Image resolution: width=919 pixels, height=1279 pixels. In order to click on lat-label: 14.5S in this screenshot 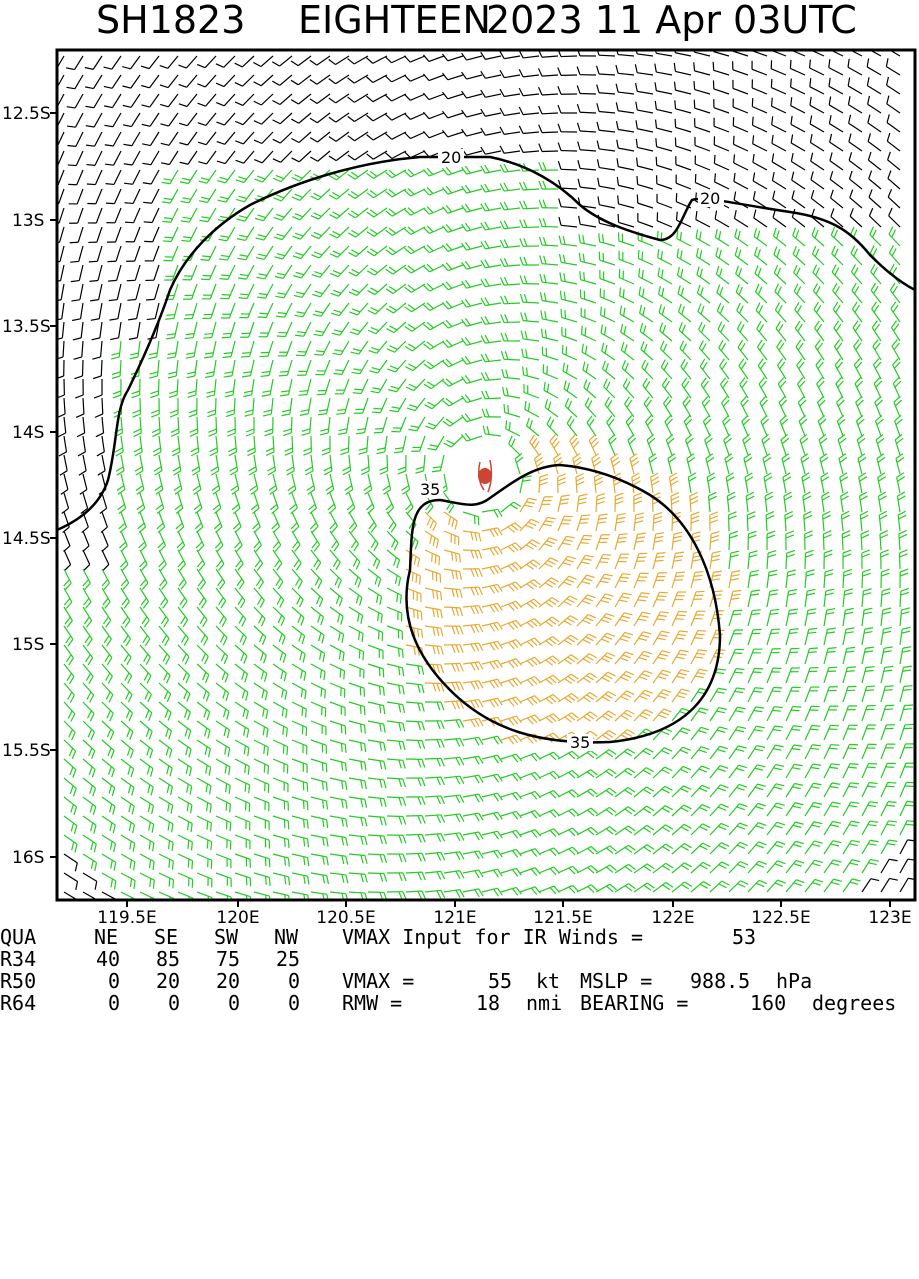, I will do `click(26, 539)`.